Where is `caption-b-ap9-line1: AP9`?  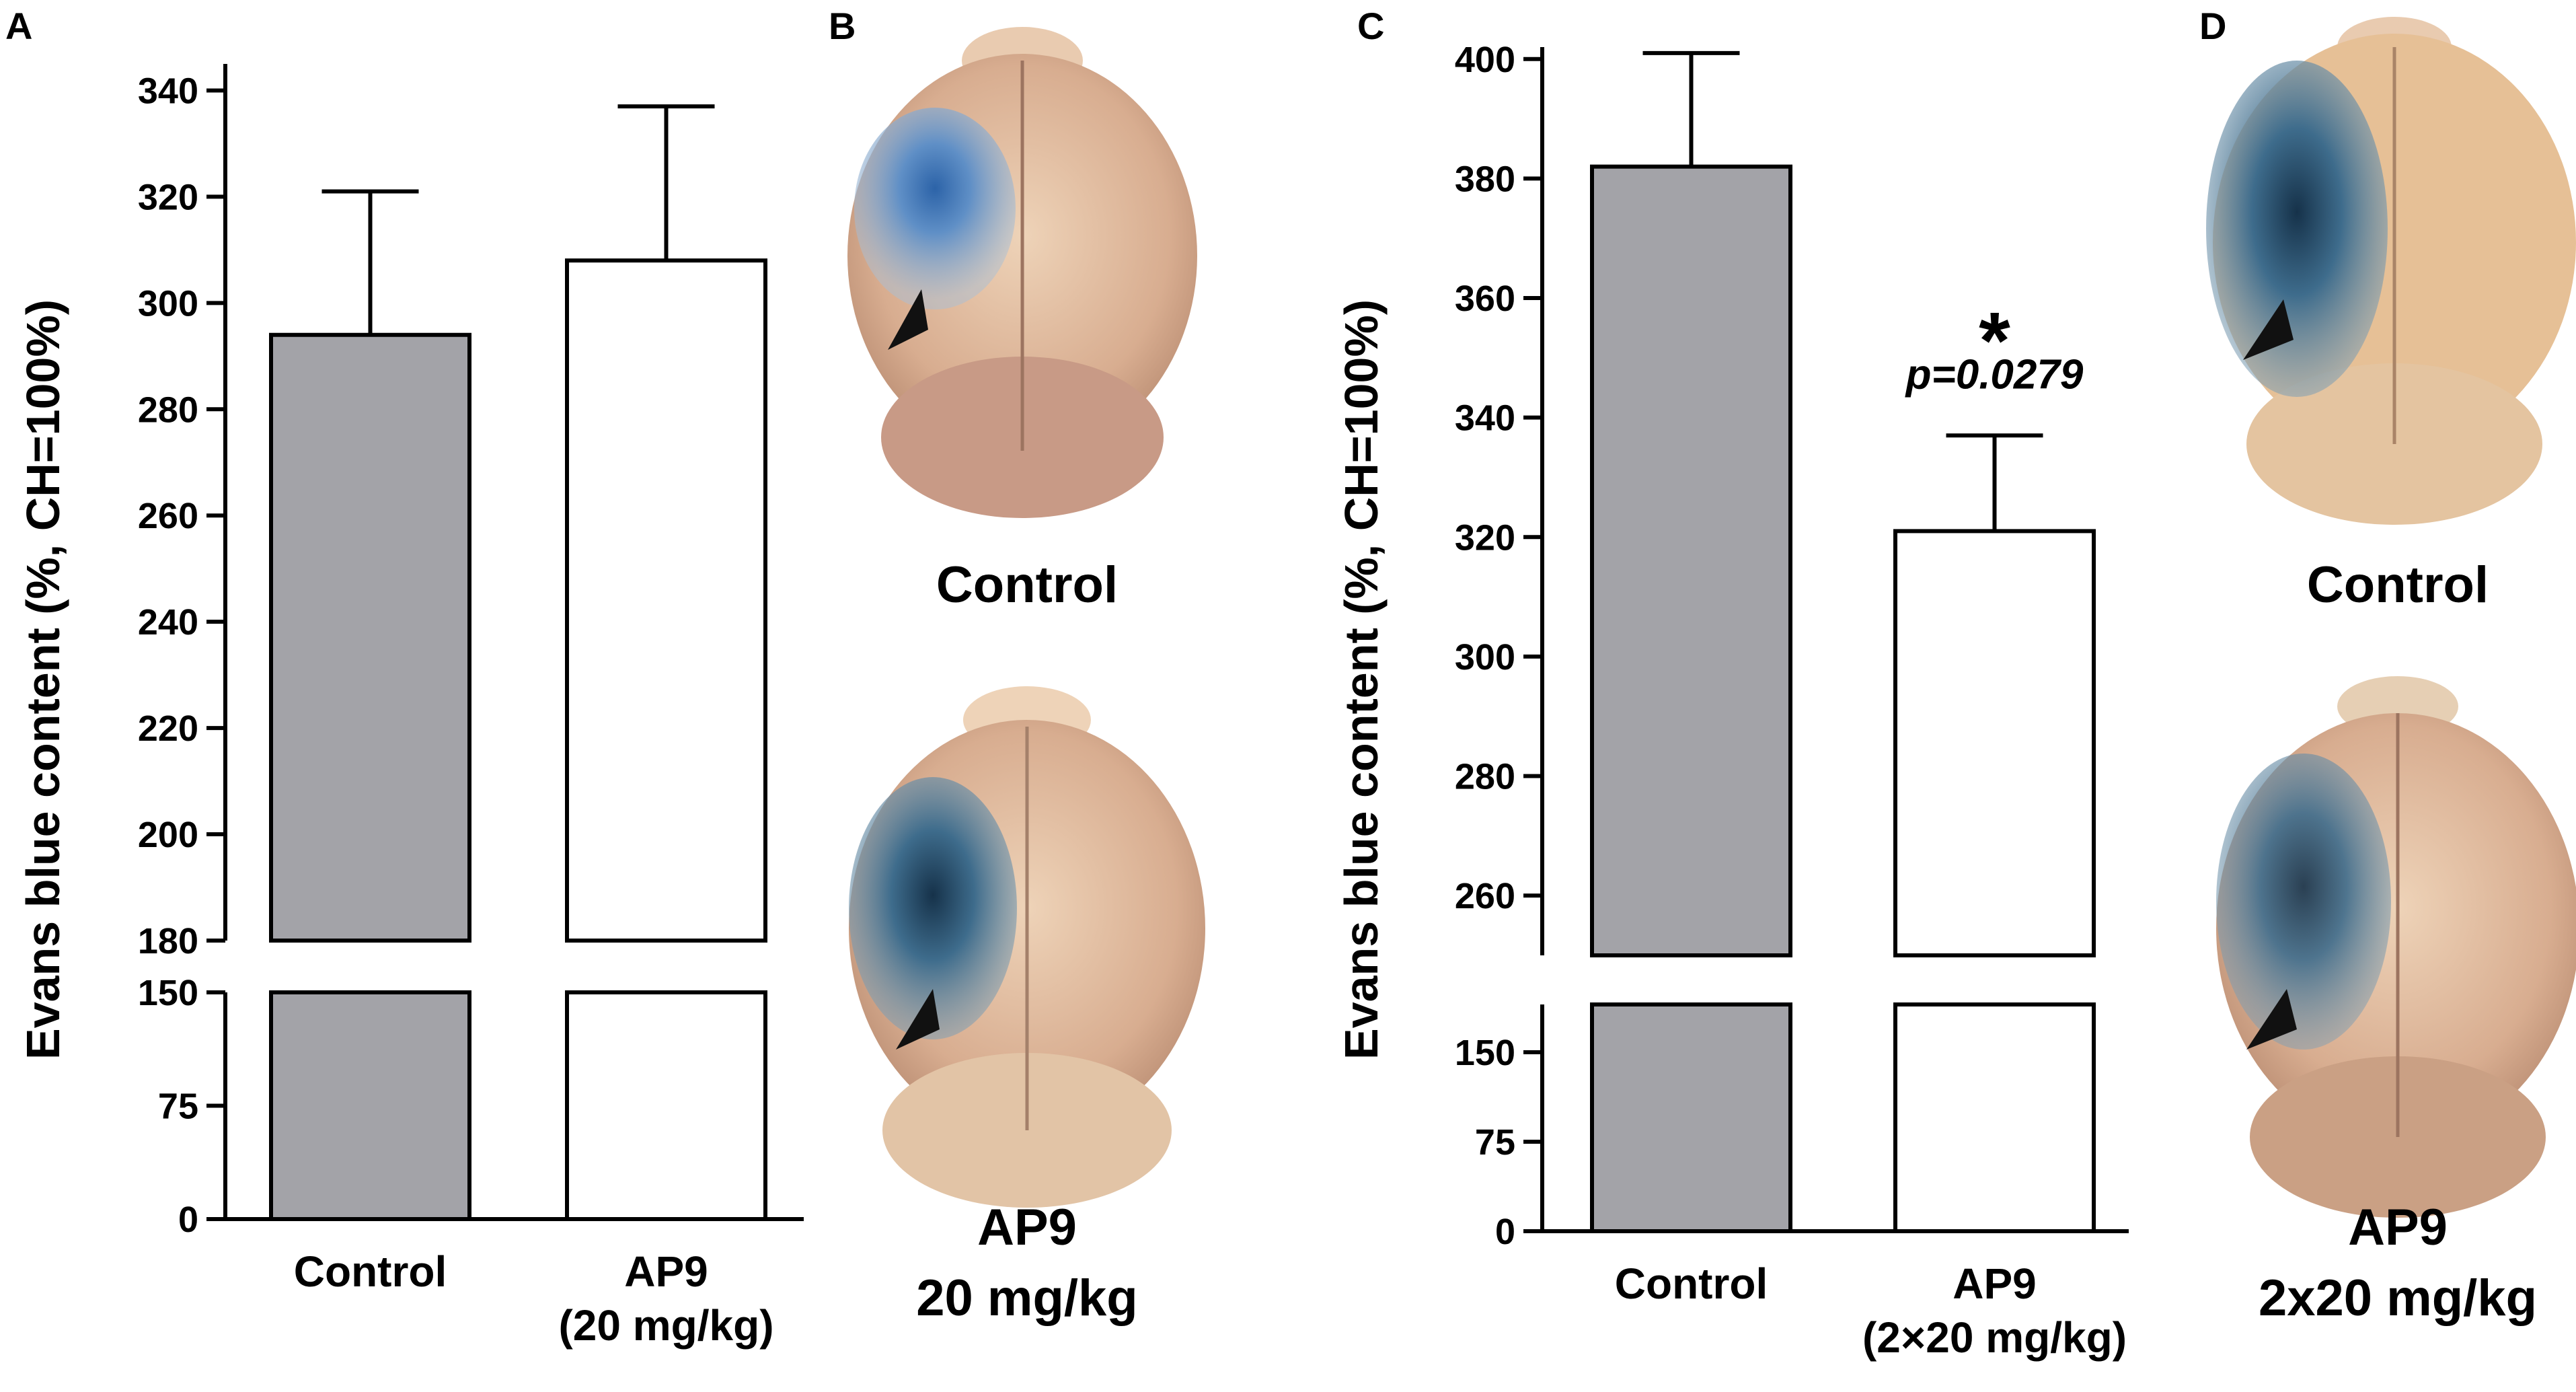
caption-b-ap9-line1: AP9 is located at coordinates (1027, 1228).